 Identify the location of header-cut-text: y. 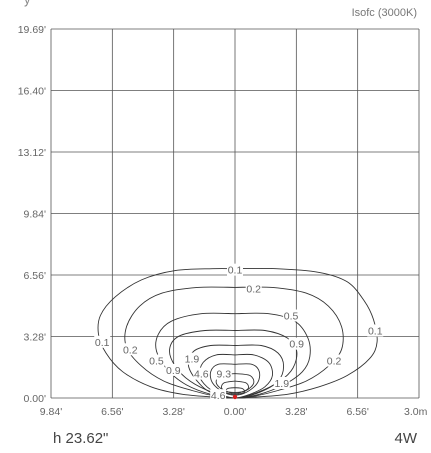
(215, 4).